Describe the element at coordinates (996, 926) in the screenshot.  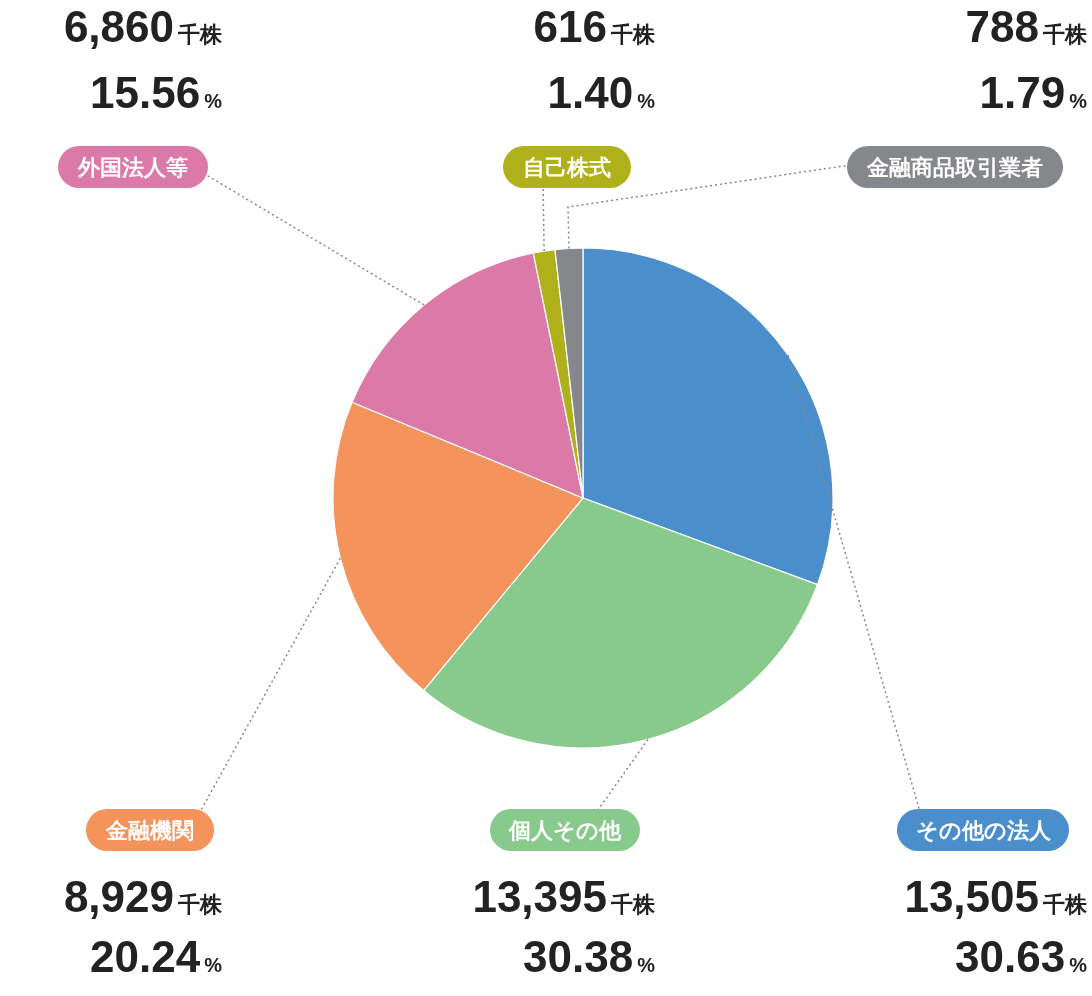
I see `data-label: 13,505千株 30.63%` at that location.